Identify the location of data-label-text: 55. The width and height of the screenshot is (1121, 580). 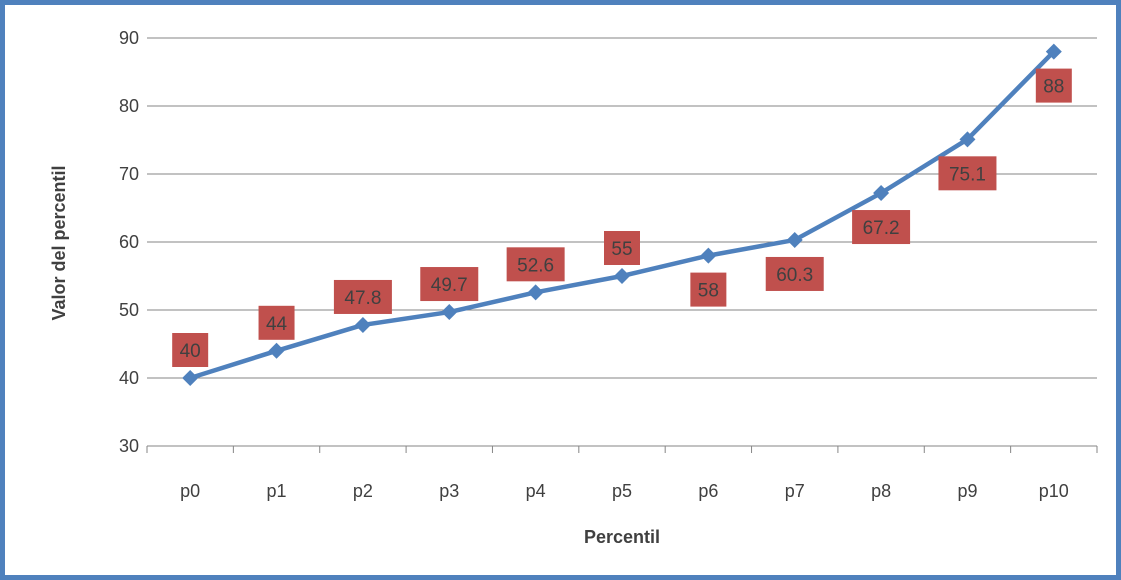
(621, 249).